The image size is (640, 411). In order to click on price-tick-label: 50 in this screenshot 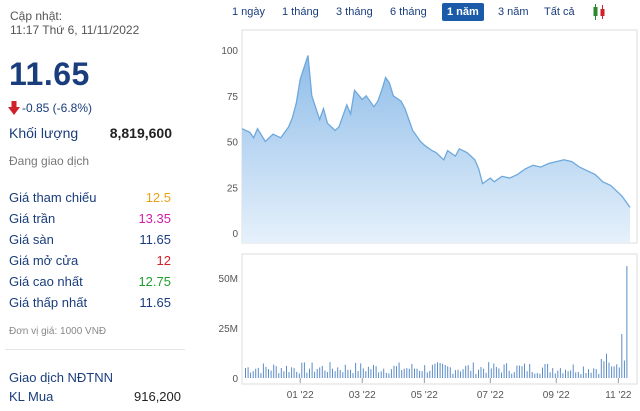, I will do `click(233, 143)`.